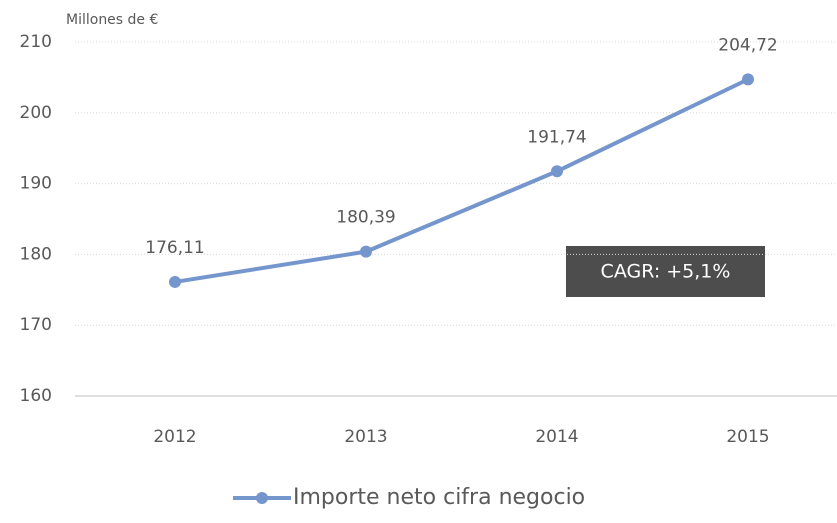  I want to click on y-axis-label: Millones de €, so click(112, 20).